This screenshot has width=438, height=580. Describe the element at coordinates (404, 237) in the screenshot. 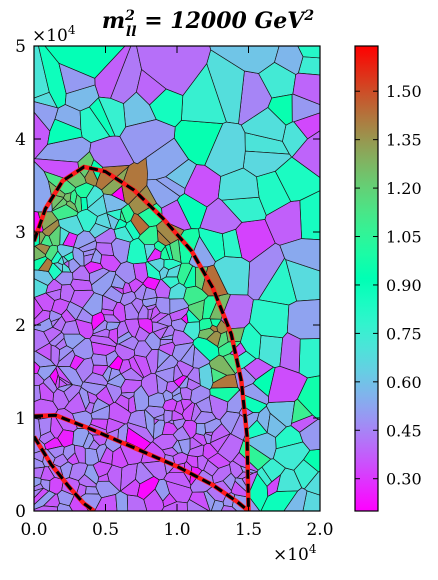

I see `colorbar-tick-label: 1.05` at that location.